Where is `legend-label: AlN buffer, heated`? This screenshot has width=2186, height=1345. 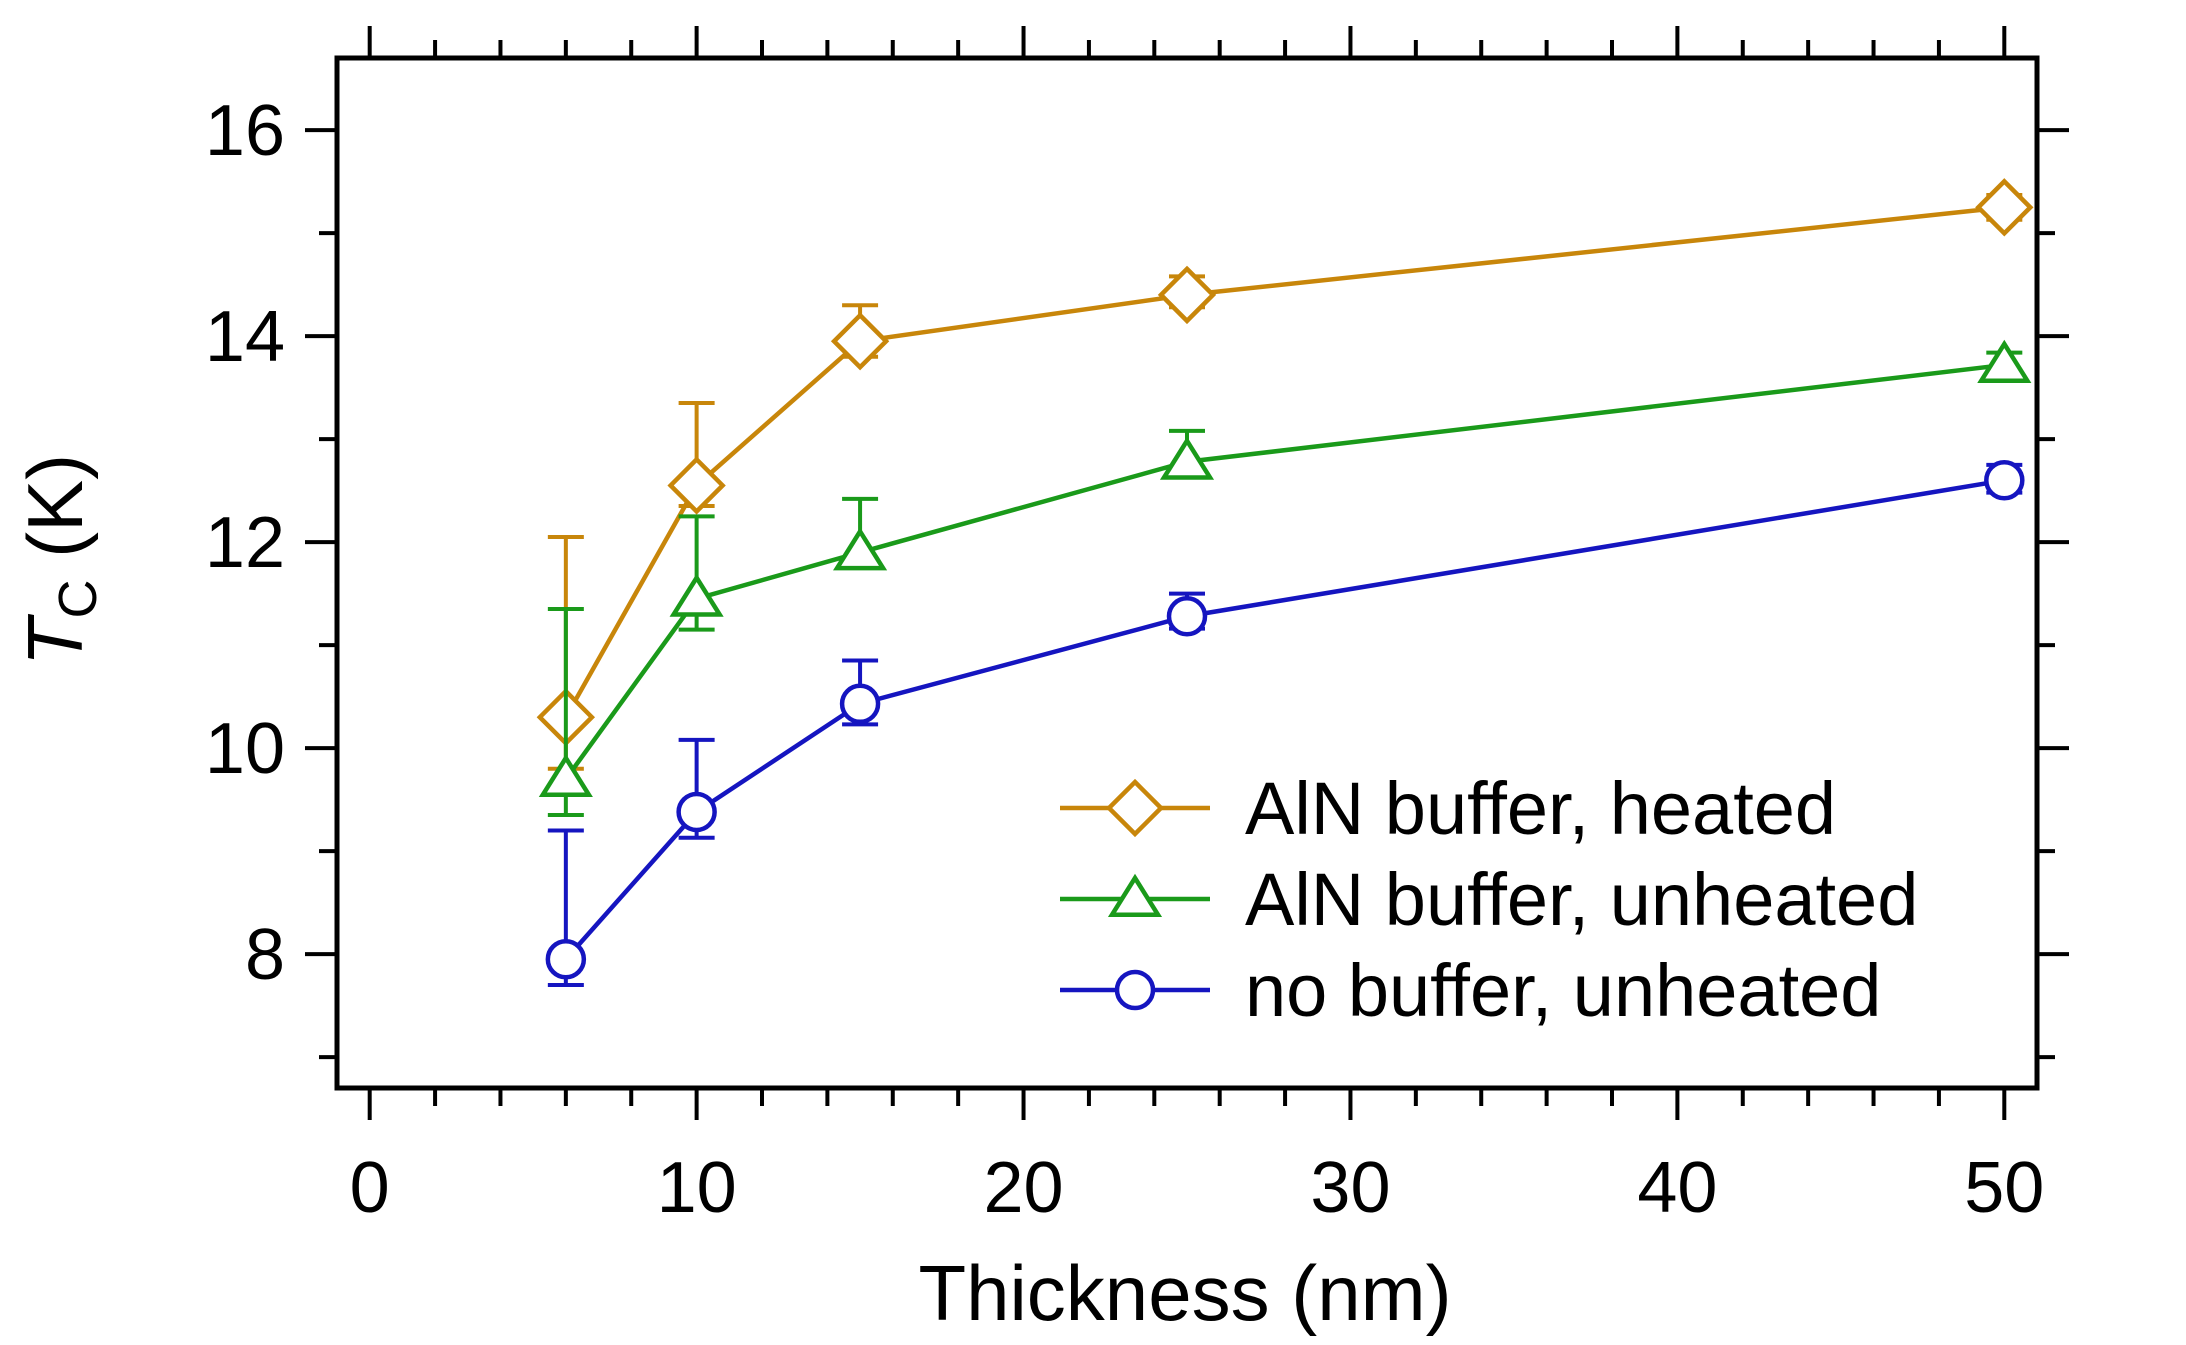 legend-label: AlN buffer, heated is located at coordinates (1540, 808).